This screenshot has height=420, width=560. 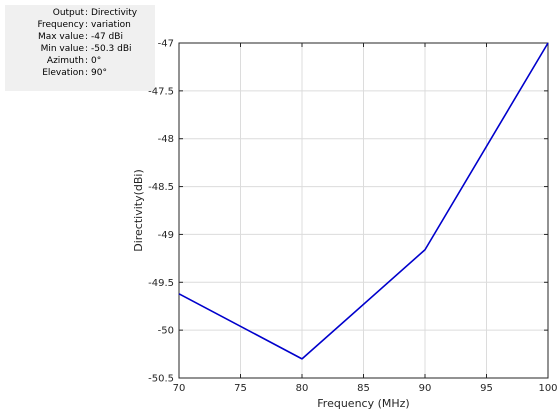 What do you see at coordinates (161, 91) in the screenshot?
I see `y-tick-label: -47.5` at bounding box center [161, 91].